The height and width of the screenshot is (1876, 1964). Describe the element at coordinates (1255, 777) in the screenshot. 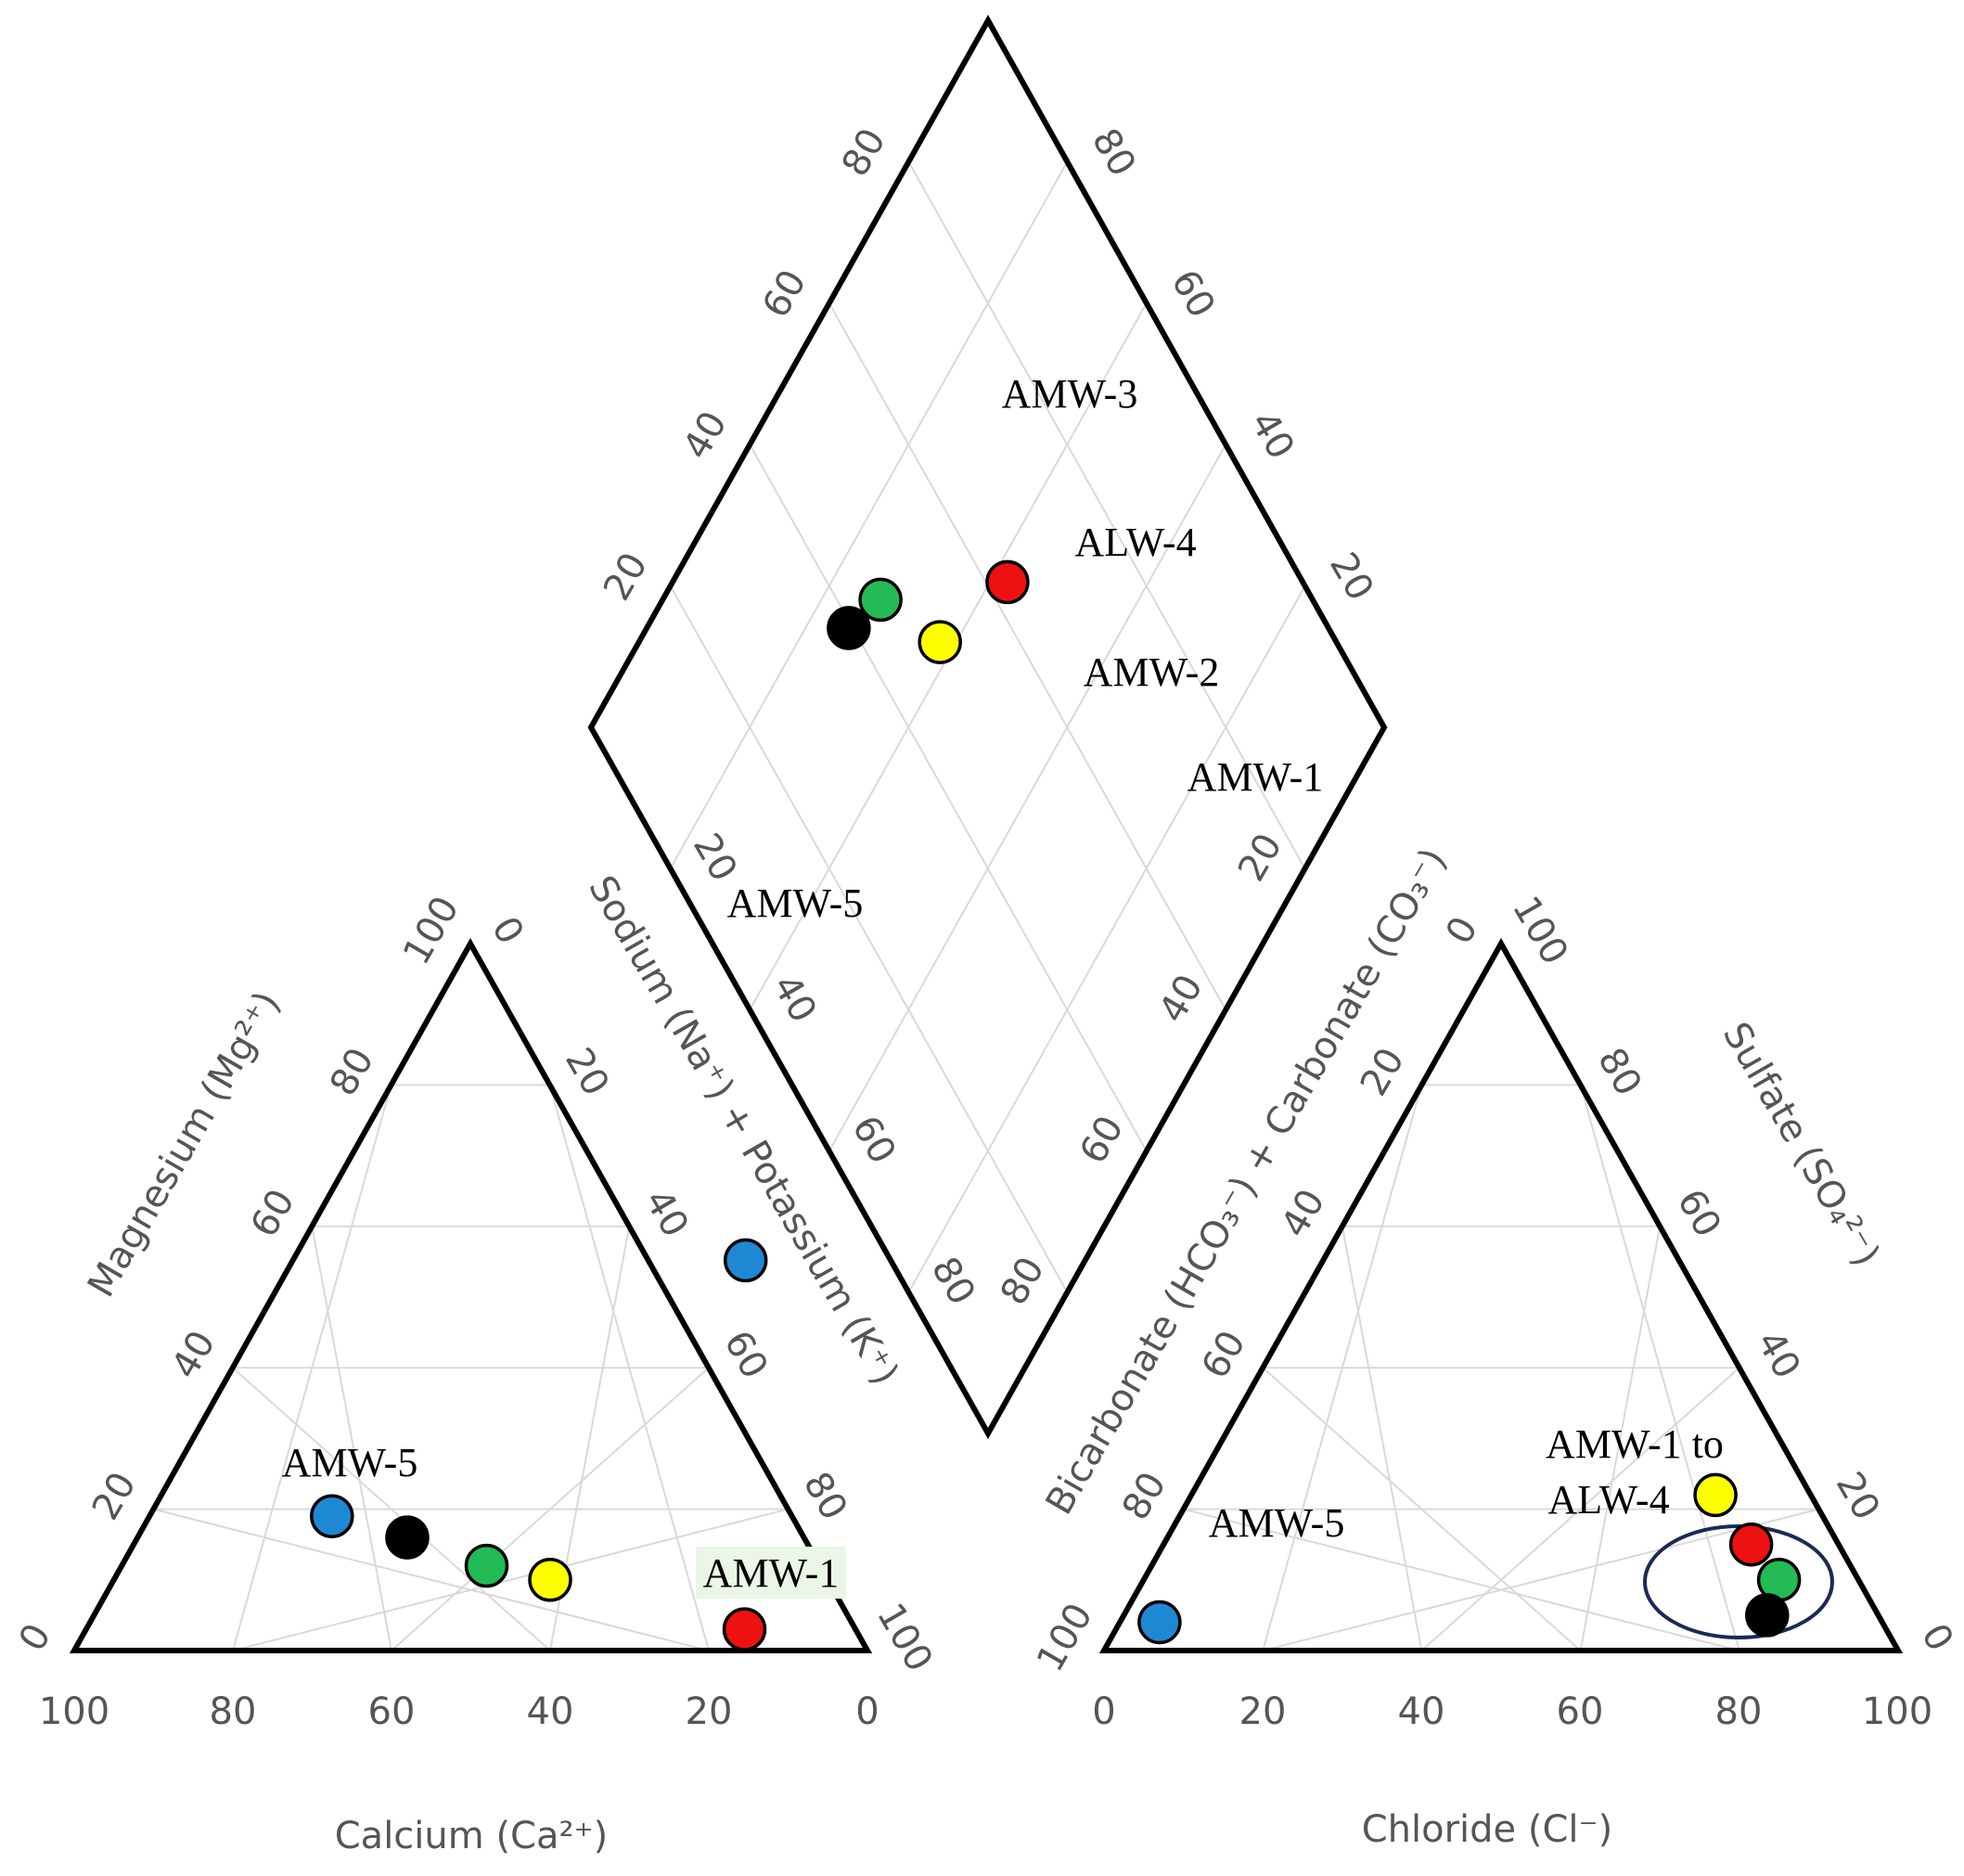

I see `diamond-label-amw1: AMW-1` at that location.